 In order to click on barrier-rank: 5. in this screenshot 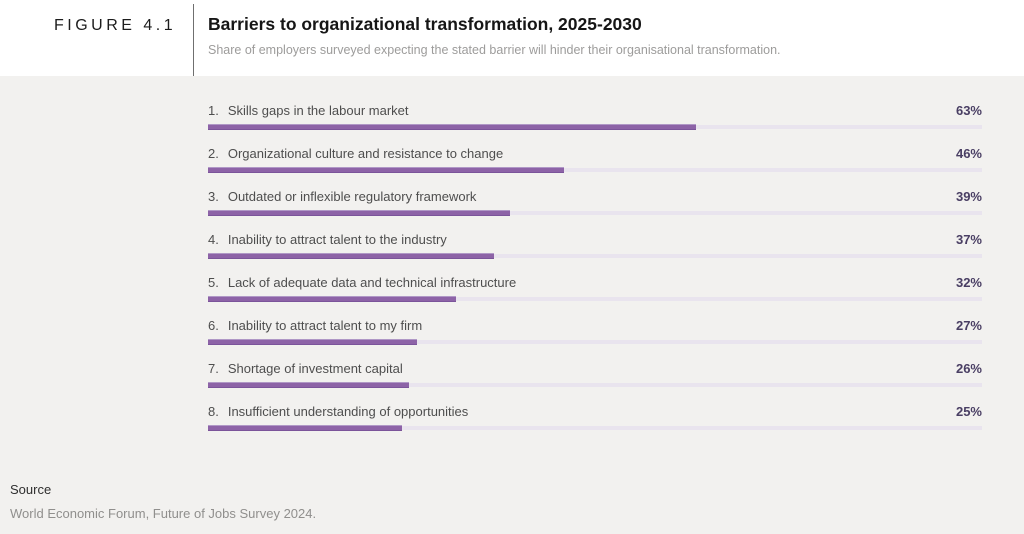, I will do `click(213, 282)`.